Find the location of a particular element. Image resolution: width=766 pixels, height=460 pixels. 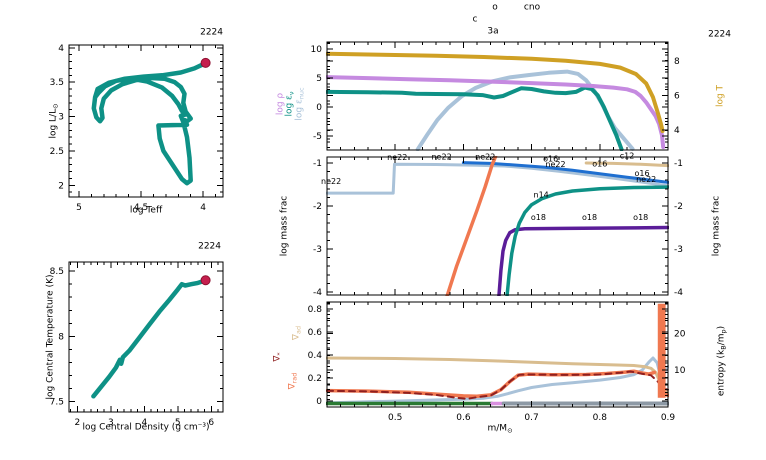

abundance_profile is located at coordinates (497, 226).